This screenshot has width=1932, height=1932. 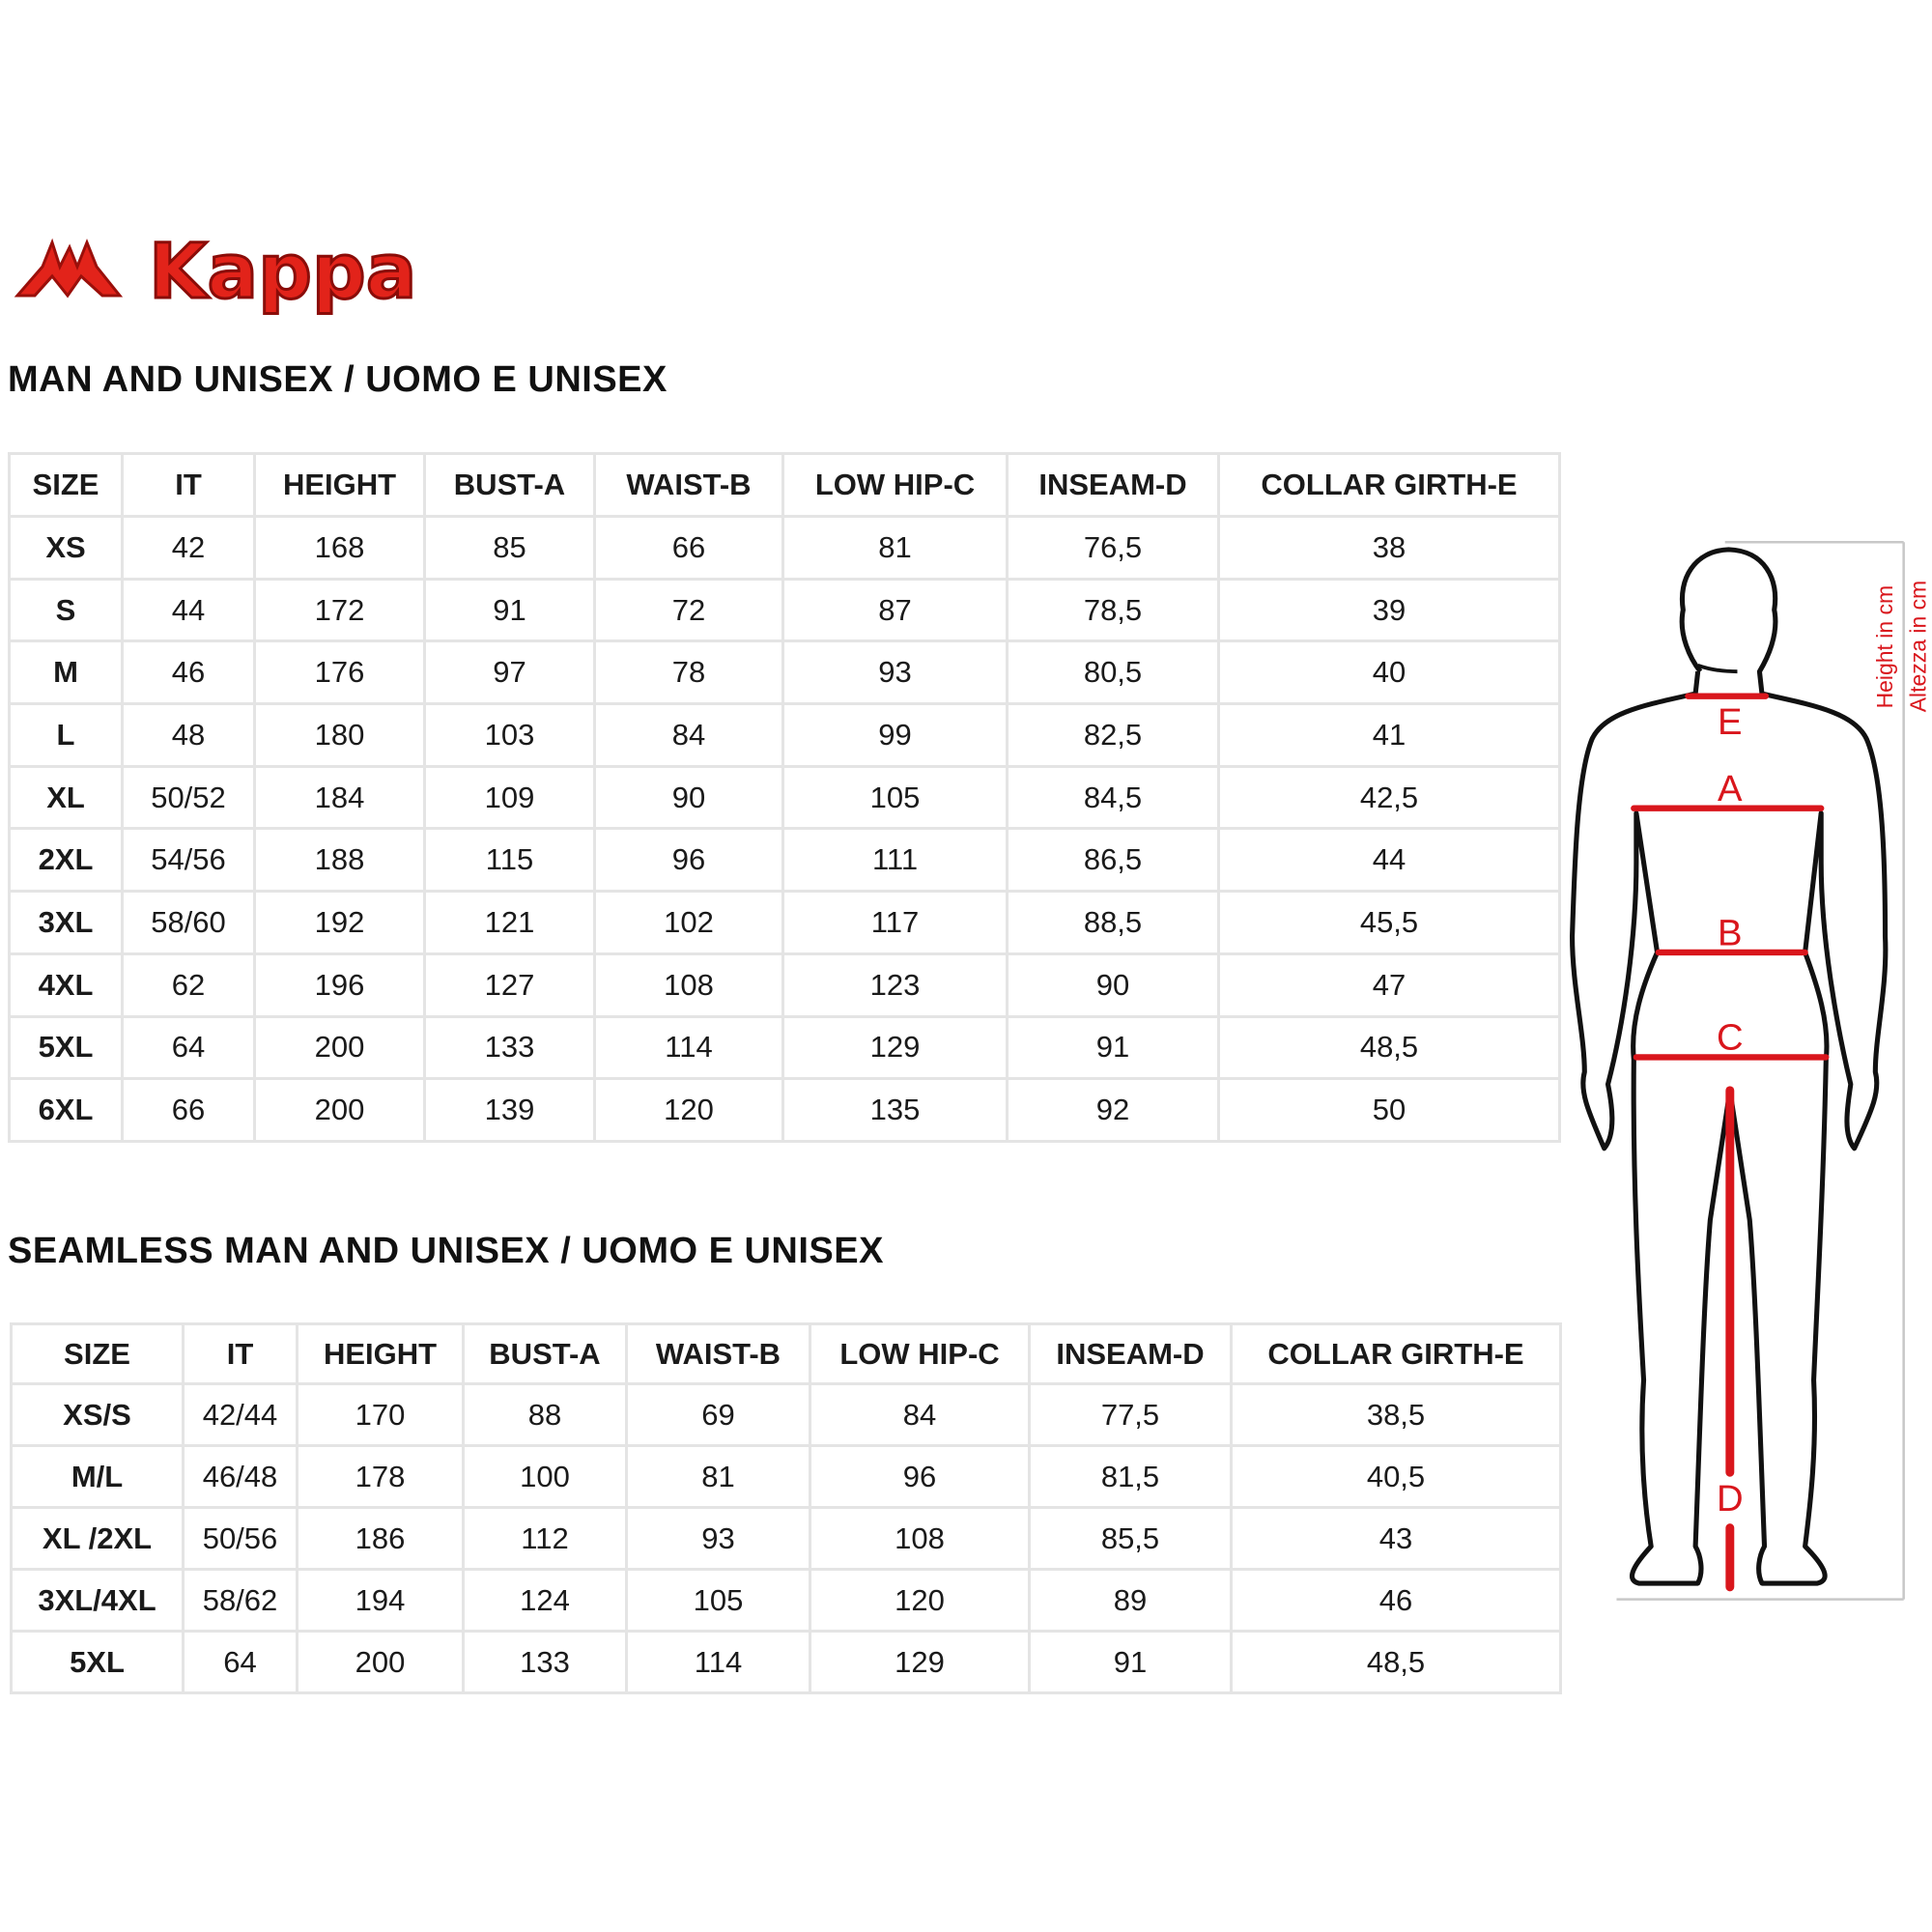 What do you see at coordinates (895, 1047) in the screenshot?
I see `value-cell: 129` at bounding box center [895, 1047].